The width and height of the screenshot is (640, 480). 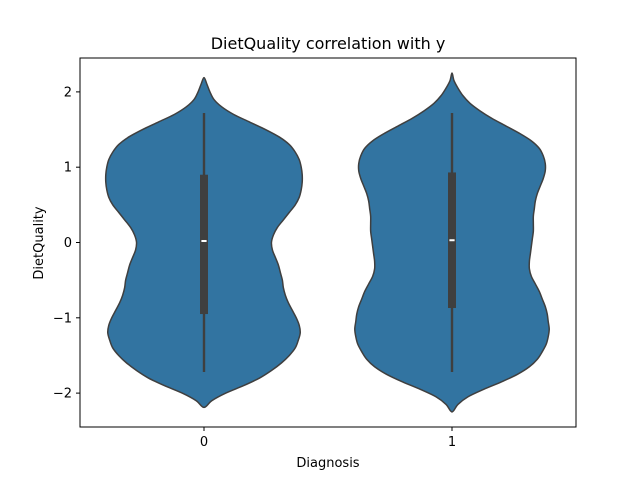 What do you see at coordinates (68, 168) in the screenshot?
I see `y-tick-label: 1` at bounding box center [68, 168].